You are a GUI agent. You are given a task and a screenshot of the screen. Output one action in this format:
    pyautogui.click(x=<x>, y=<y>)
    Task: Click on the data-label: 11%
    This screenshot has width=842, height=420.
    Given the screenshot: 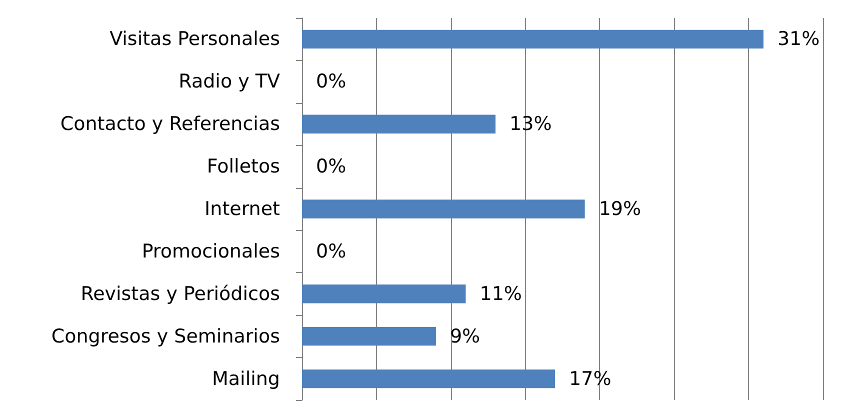 What is the action you would take?
    pyautogui.click(x=501, y=293)
    